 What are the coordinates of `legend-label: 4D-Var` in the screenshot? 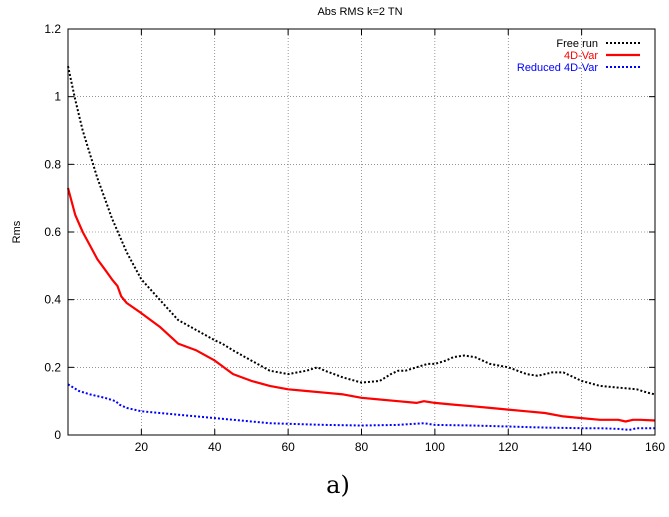 It's located at (581, 56).